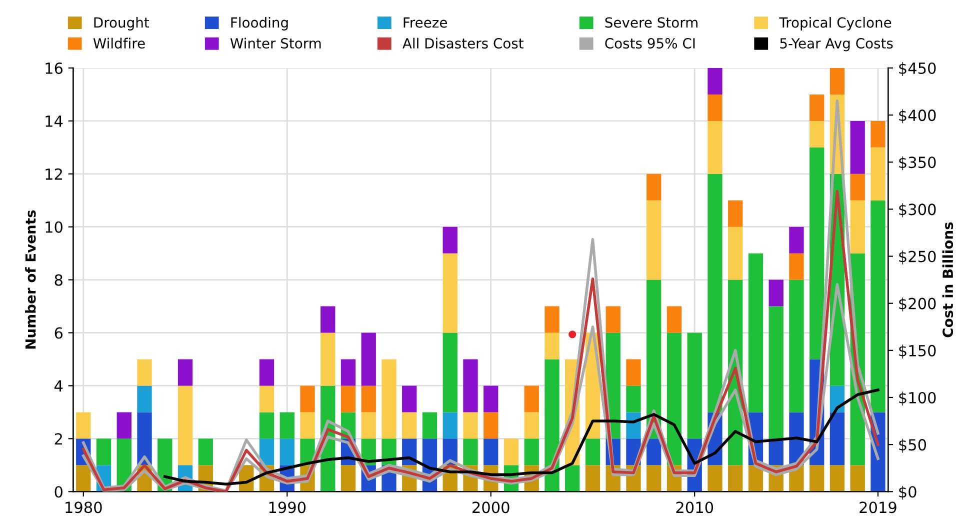 Image resolution: width=976 pixels, height=523 pixels. What do you see at coordinates (917, 210) in the screenshot?
I see `y2-tick-label: $300` at bounding box center [917, 210].